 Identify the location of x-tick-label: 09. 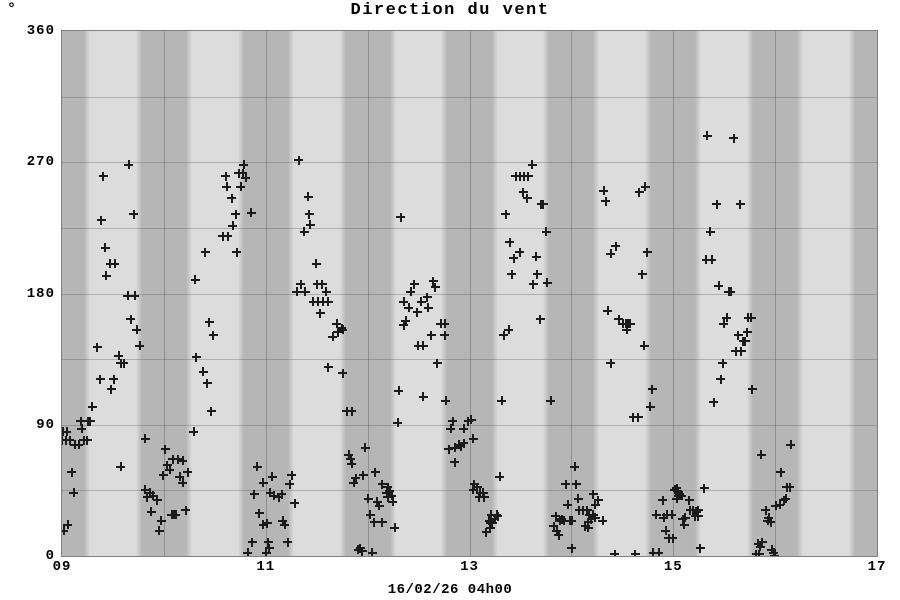
(62, 567).